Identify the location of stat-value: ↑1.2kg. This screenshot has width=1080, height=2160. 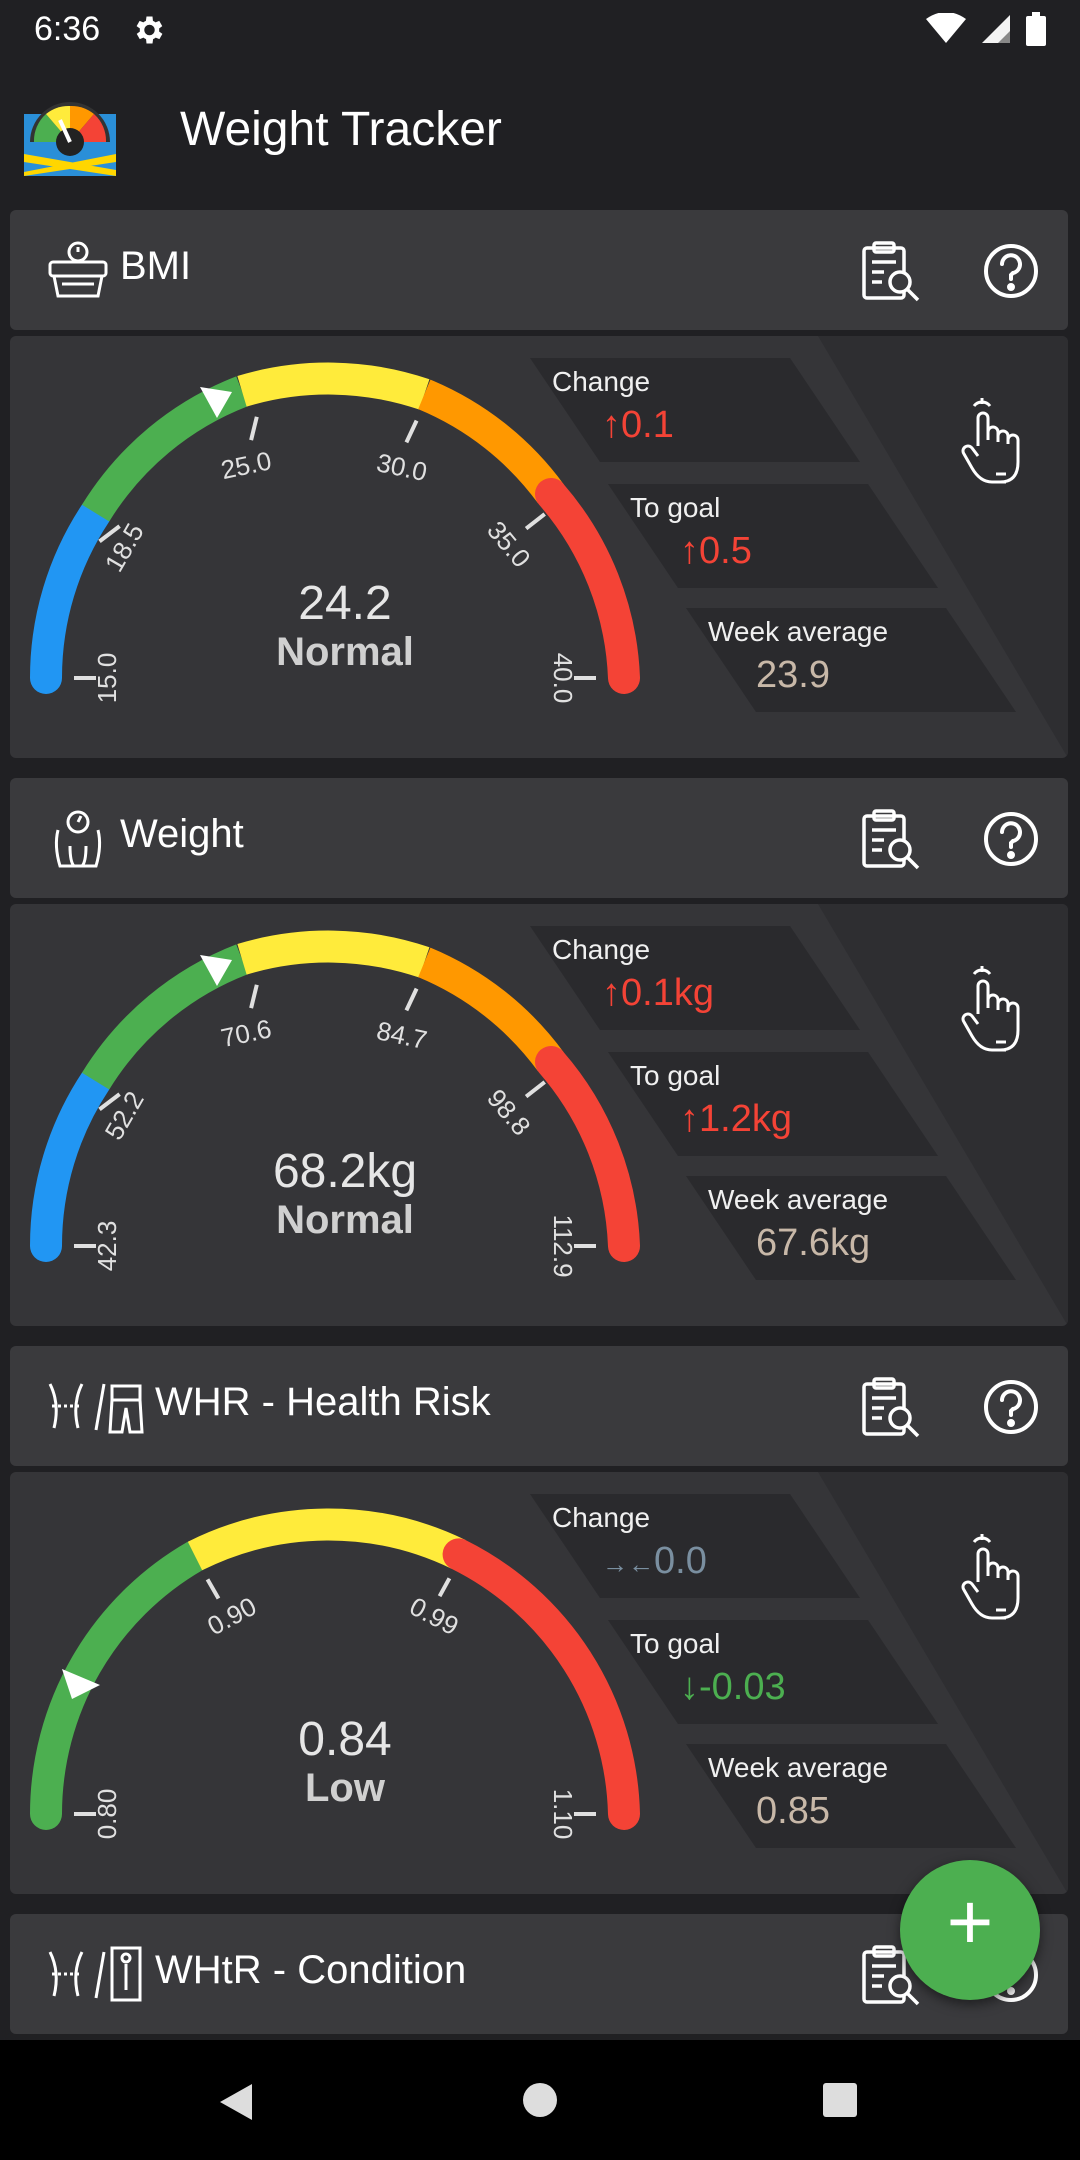
(736, 1119).